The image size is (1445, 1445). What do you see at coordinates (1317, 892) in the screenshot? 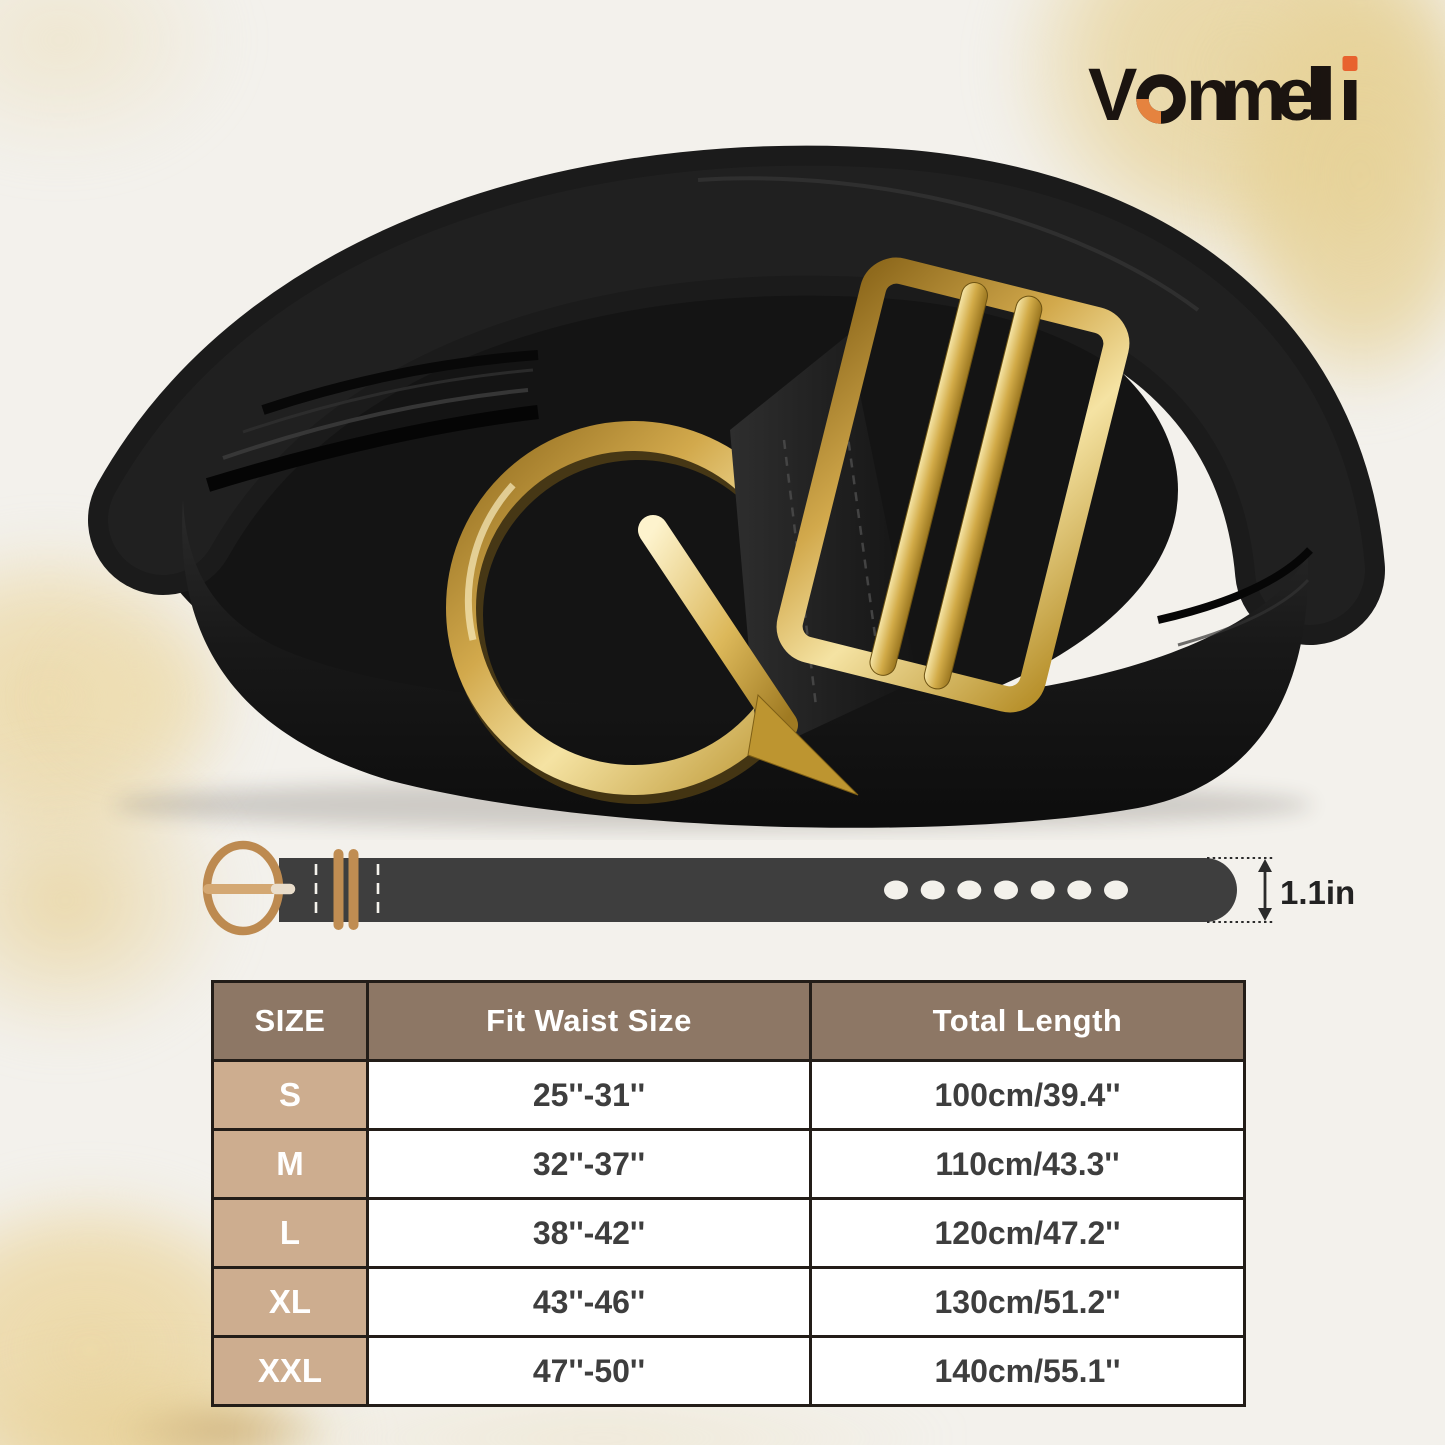
I see `width-dimension-label: 1.1in` at bounding box center [1317, 892].